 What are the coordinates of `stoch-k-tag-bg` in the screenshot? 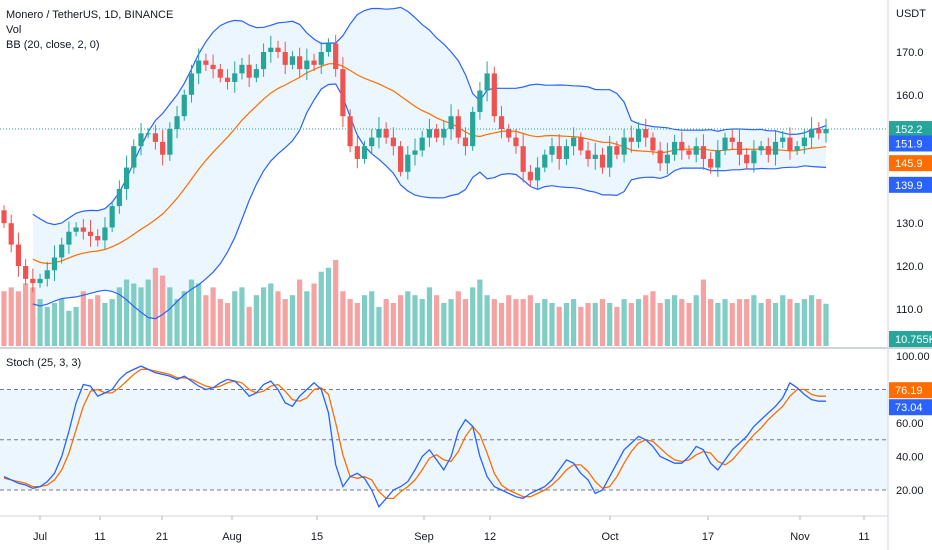 It's located at (910, 407).